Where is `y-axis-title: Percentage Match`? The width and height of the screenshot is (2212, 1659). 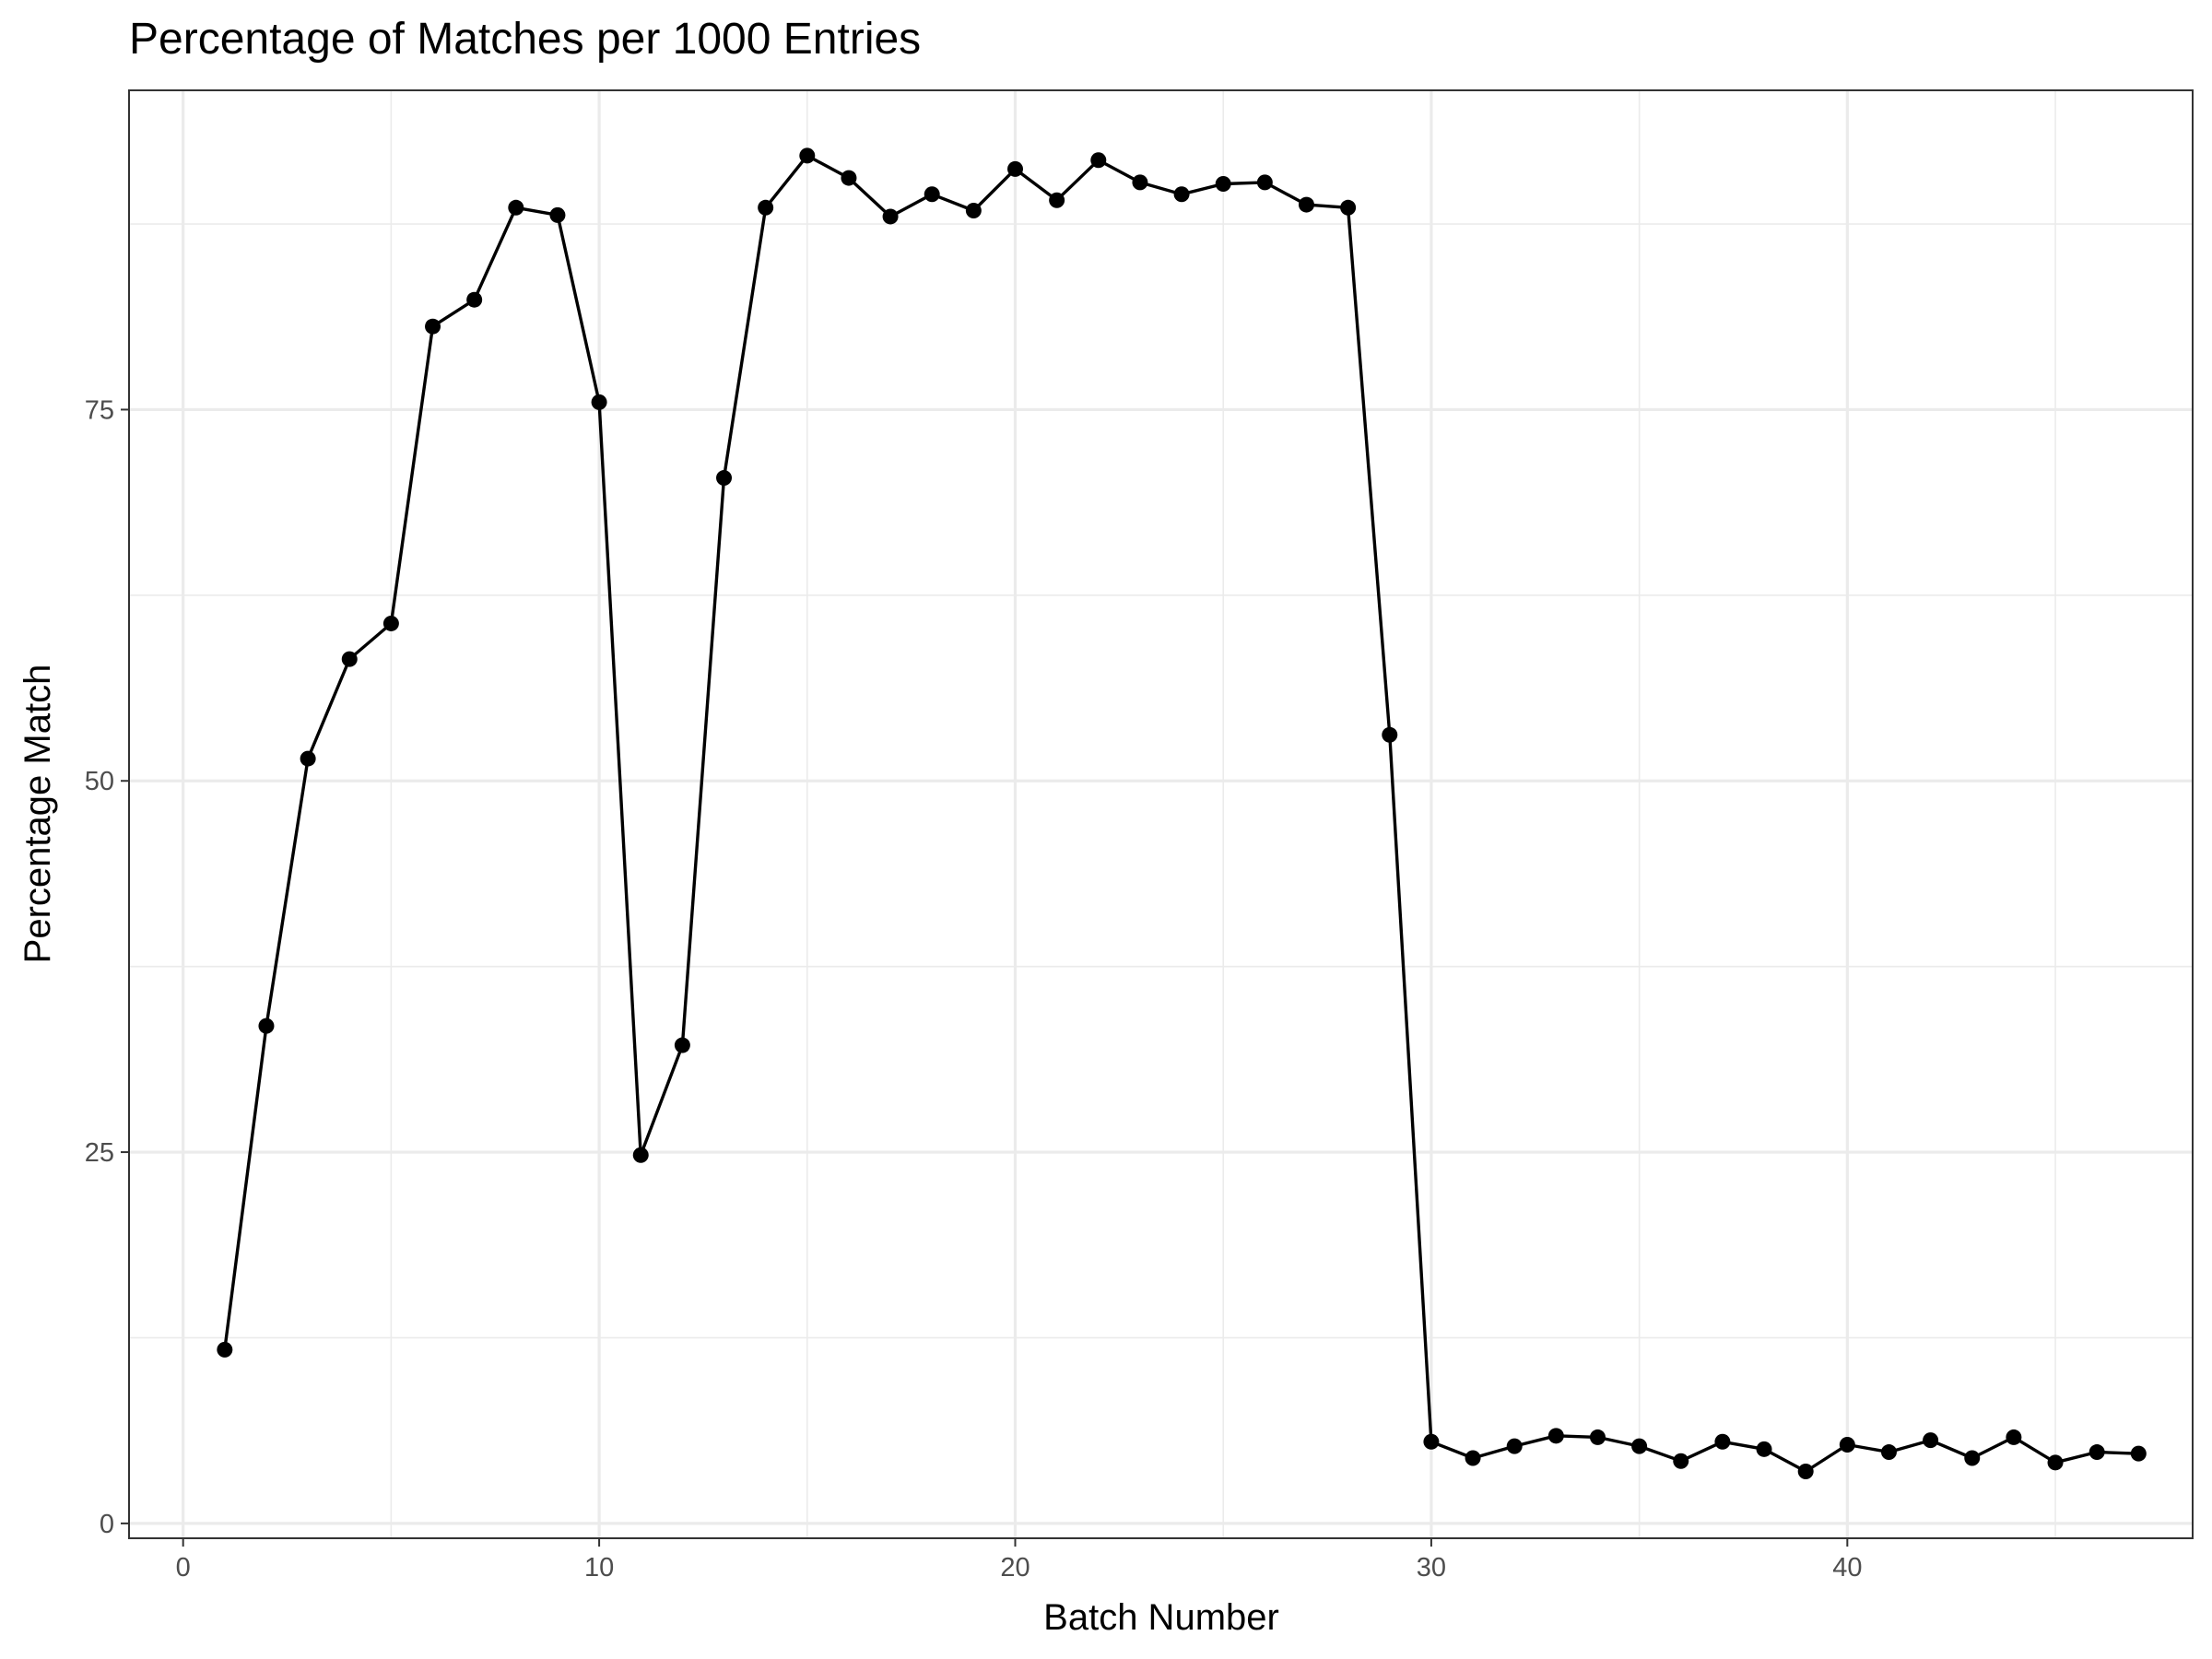
y-axis-title: Percentage Match is located at coordinates (38, 814).